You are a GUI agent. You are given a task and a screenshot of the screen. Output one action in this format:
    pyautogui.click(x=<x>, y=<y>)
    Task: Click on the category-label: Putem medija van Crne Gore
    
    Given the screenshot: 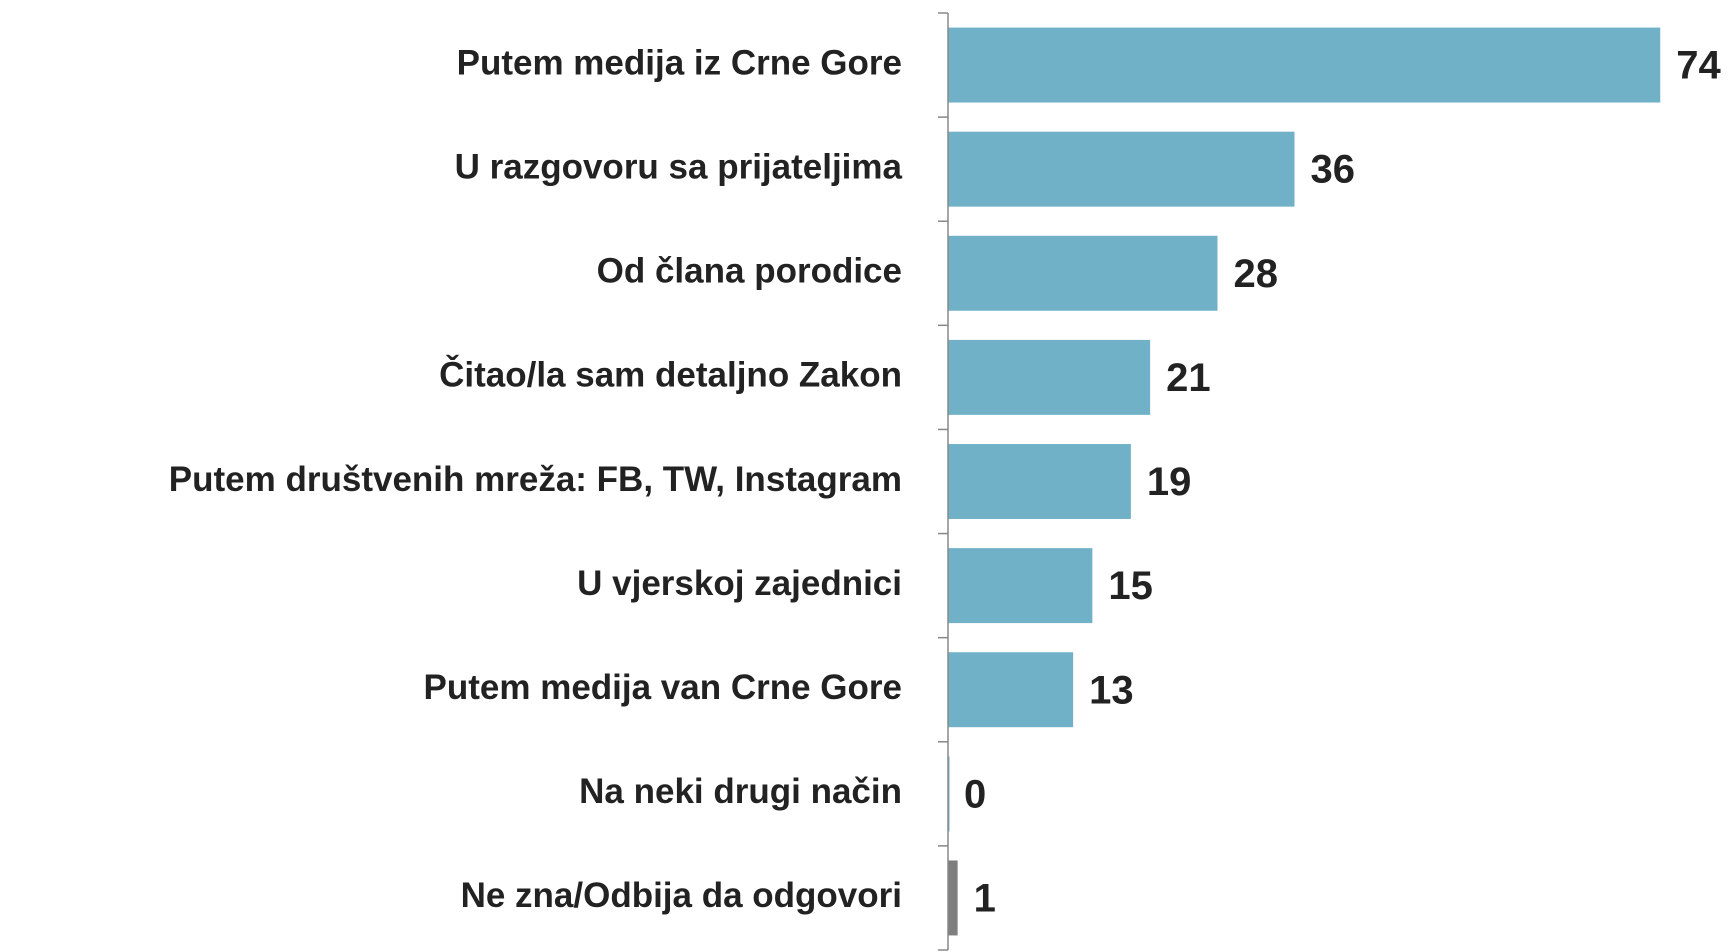 What is the action you would take?
    pyautogui.click(x=663, y=687)
    